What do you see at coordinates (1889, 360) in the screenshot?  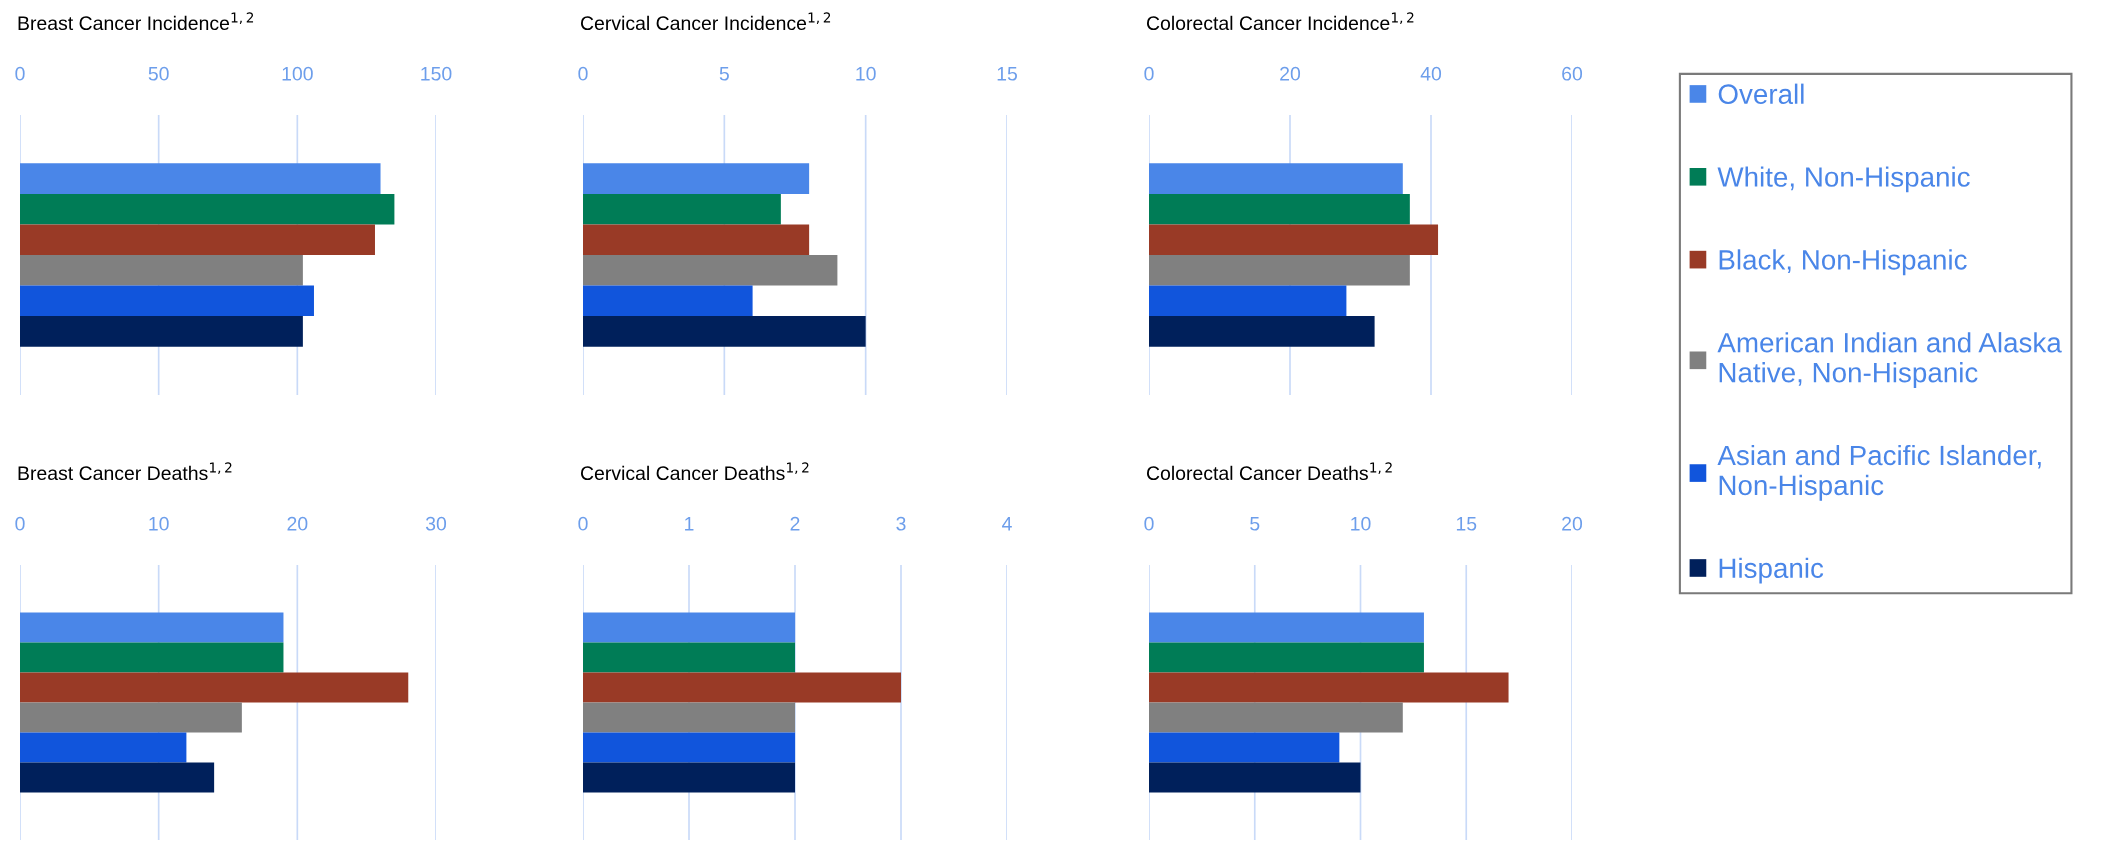 I see `legend-label: American Indian and Alaska Native, Non-Hispanic` at bounding box center [1889, 360].